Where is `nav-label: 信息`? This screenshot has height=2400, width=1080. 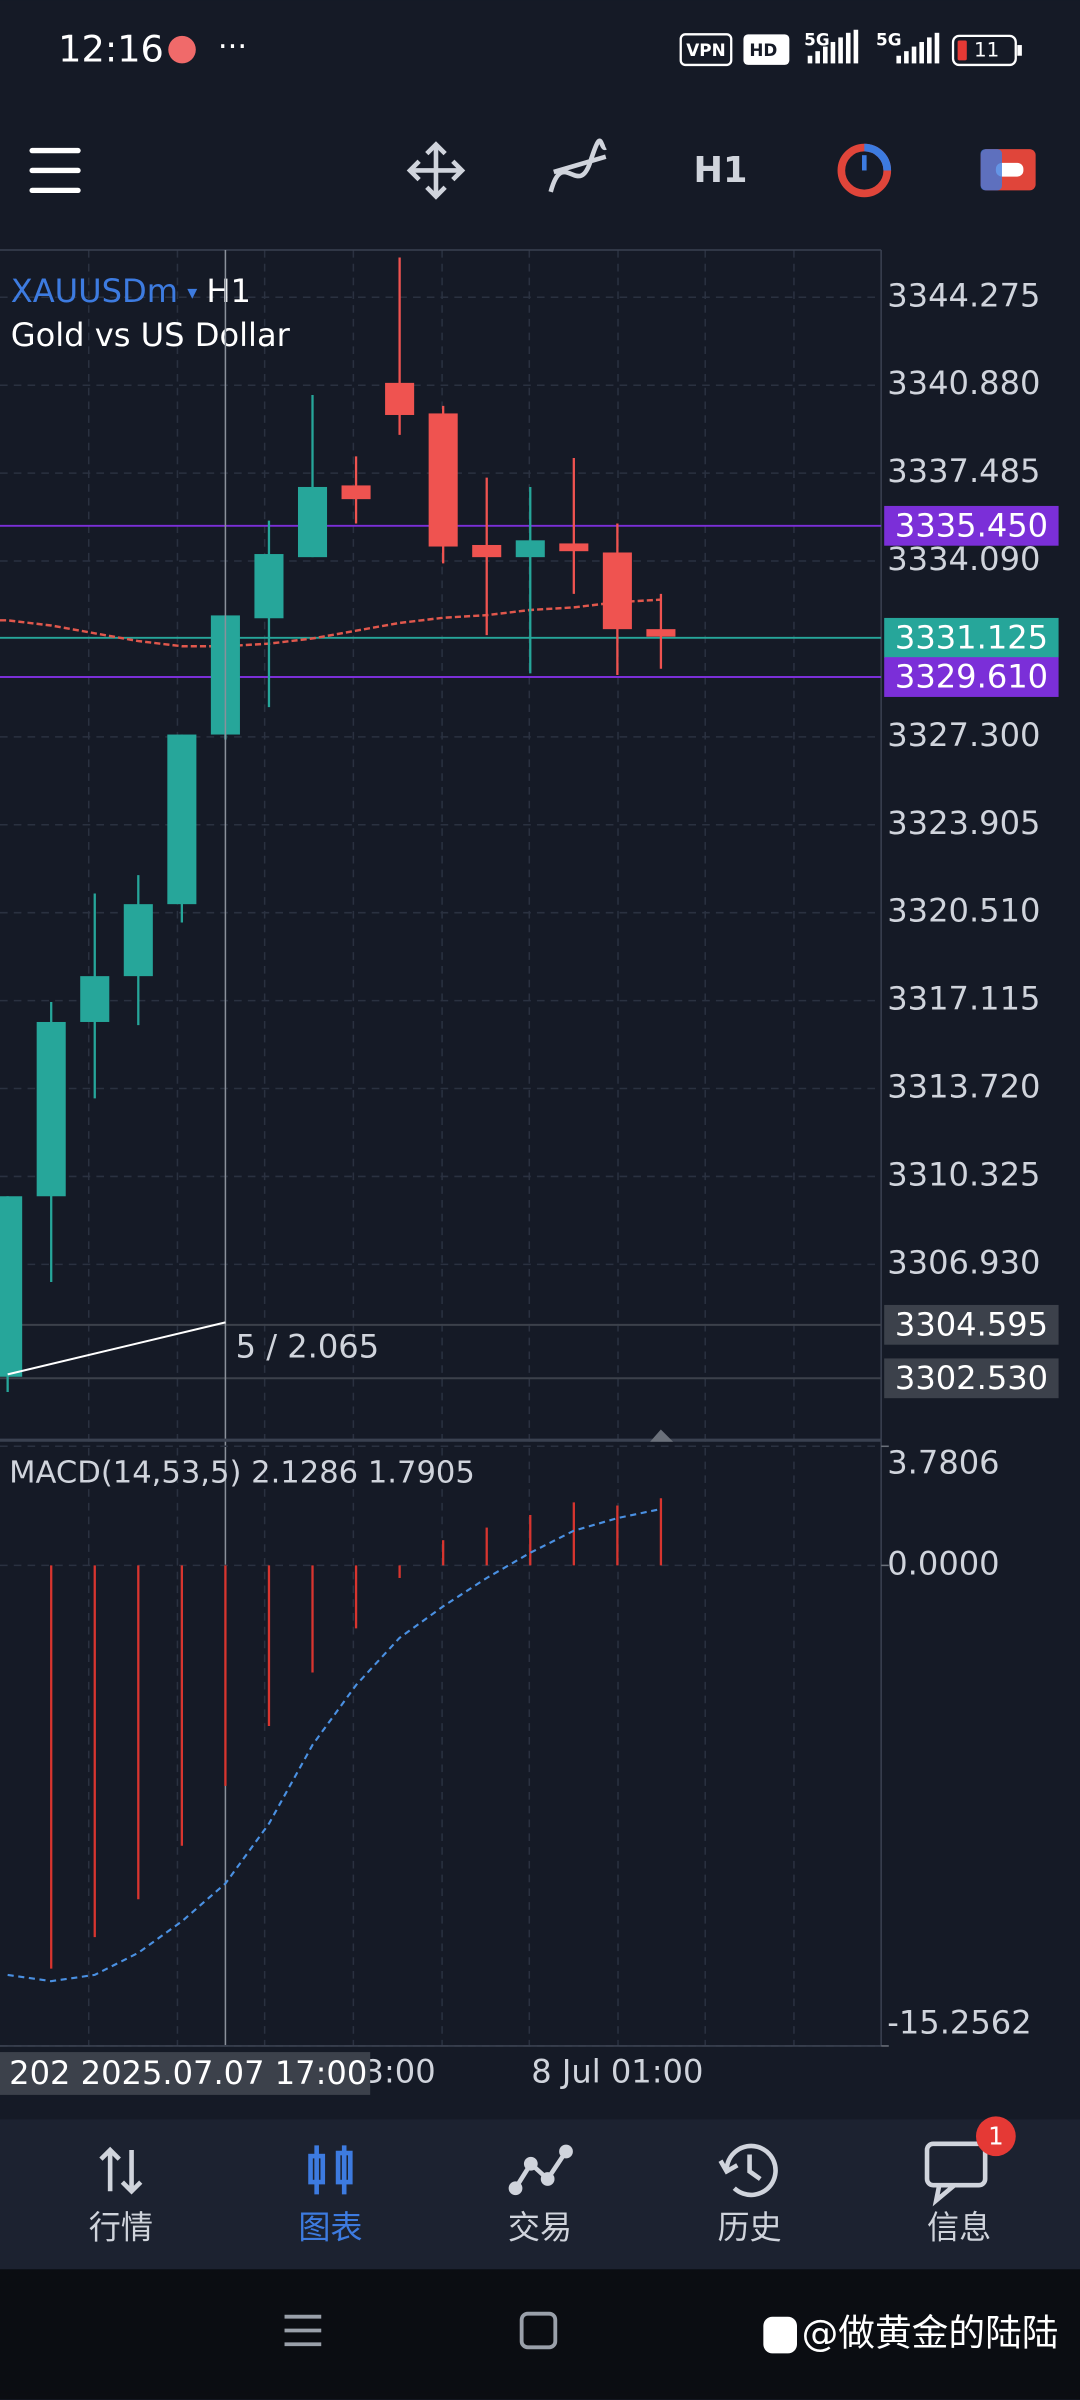
nav-label: 信息 is located at coordinates (959, 2228).